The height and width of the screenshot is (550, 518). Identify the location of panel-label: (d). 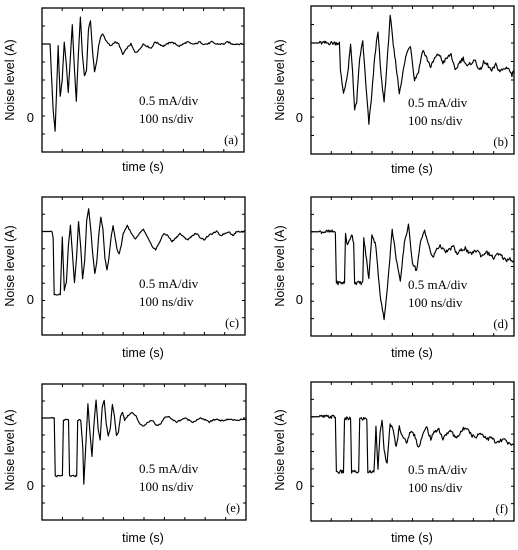
(500, 324).